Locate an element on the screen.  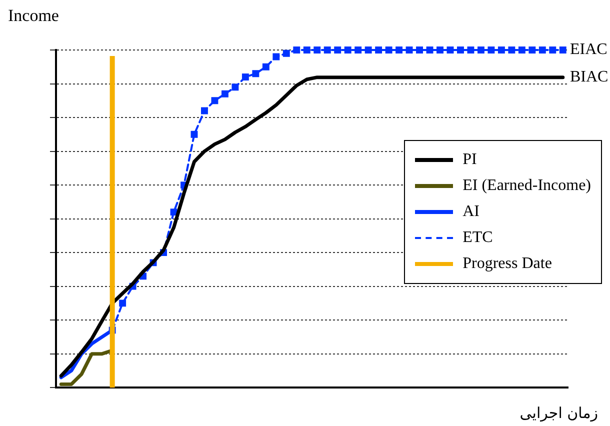
text: EIAC is located at coordinates (589, 49).